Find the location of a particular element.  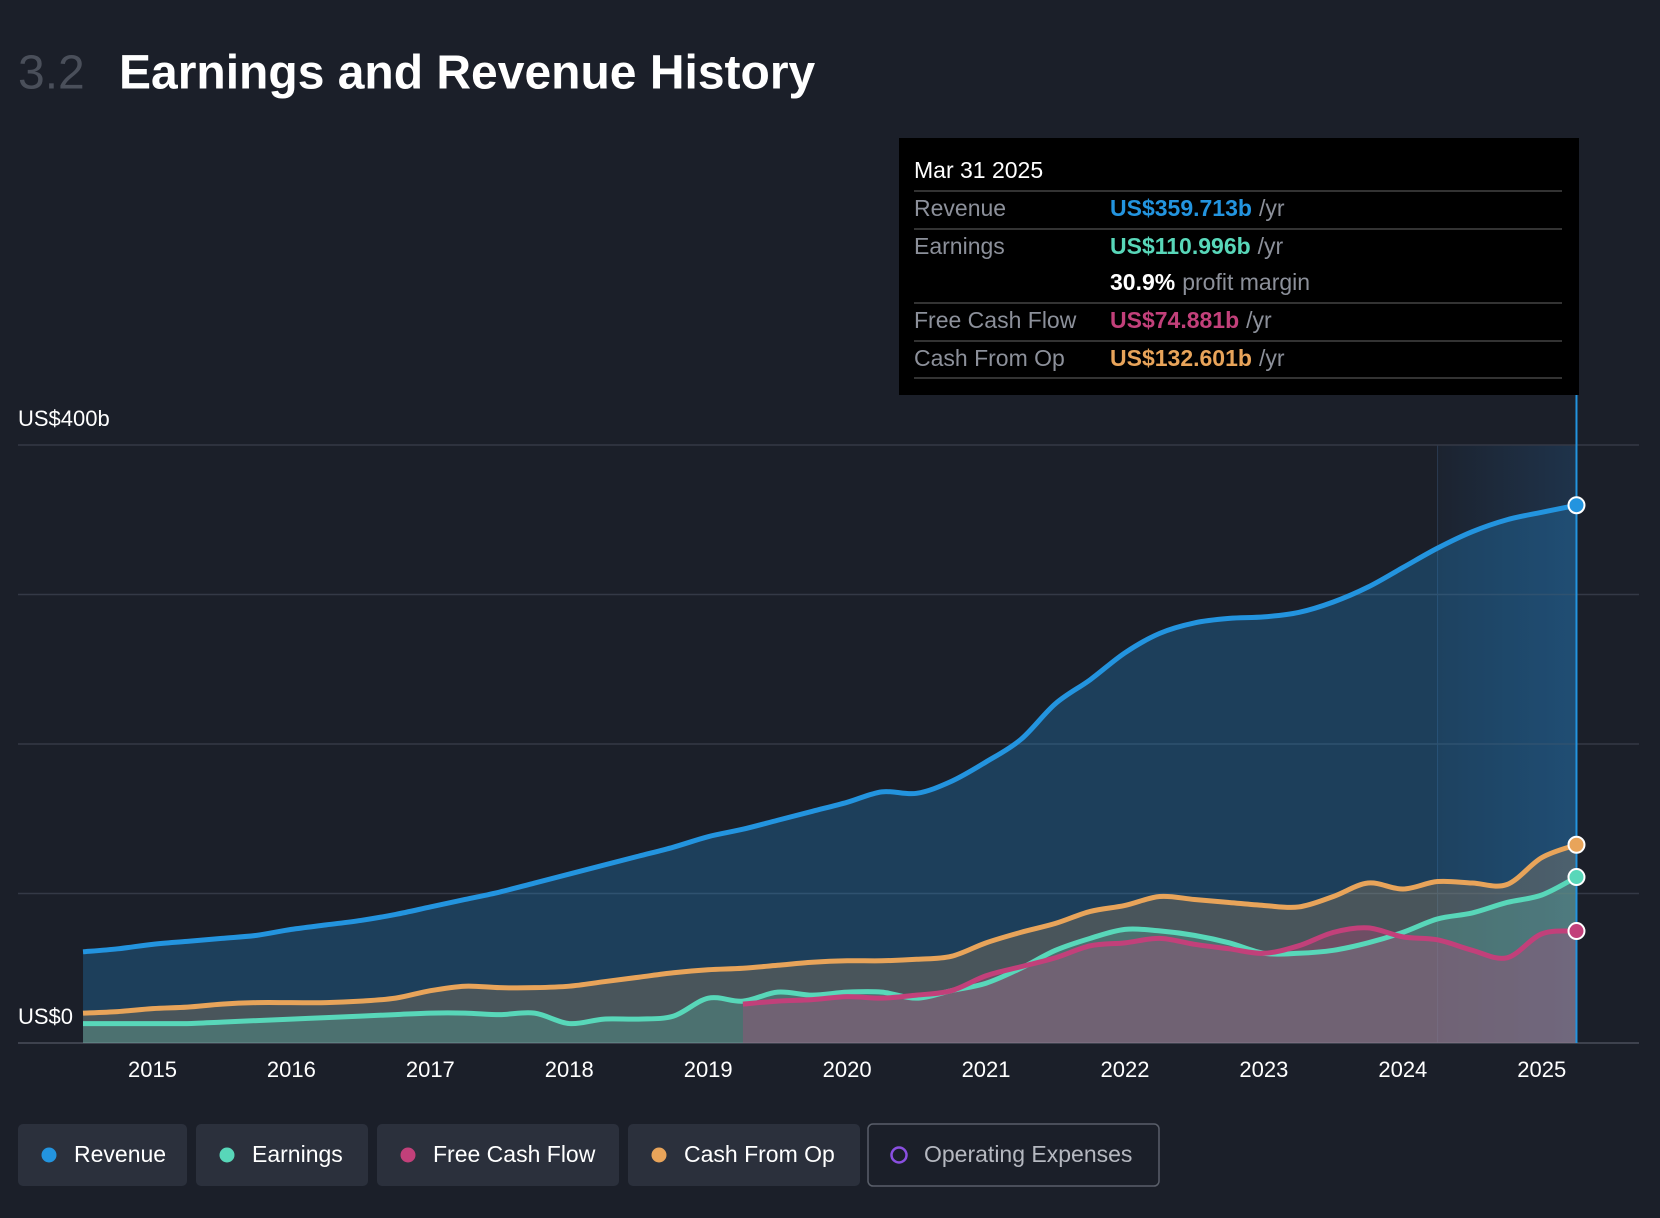

legend-label: Earnings is located at coordinates (297, 1154).